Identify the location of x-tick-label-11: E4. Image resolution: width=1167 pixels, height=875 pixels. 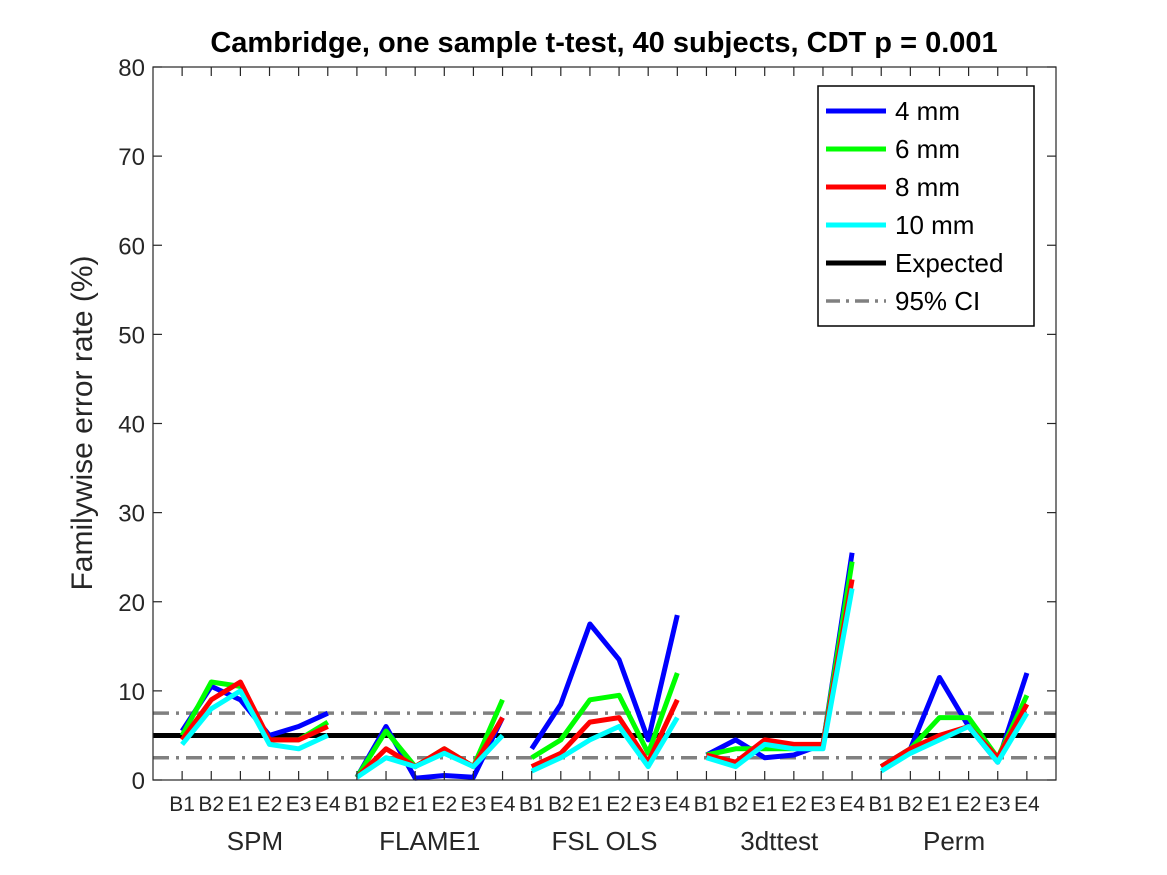
(503, 804).